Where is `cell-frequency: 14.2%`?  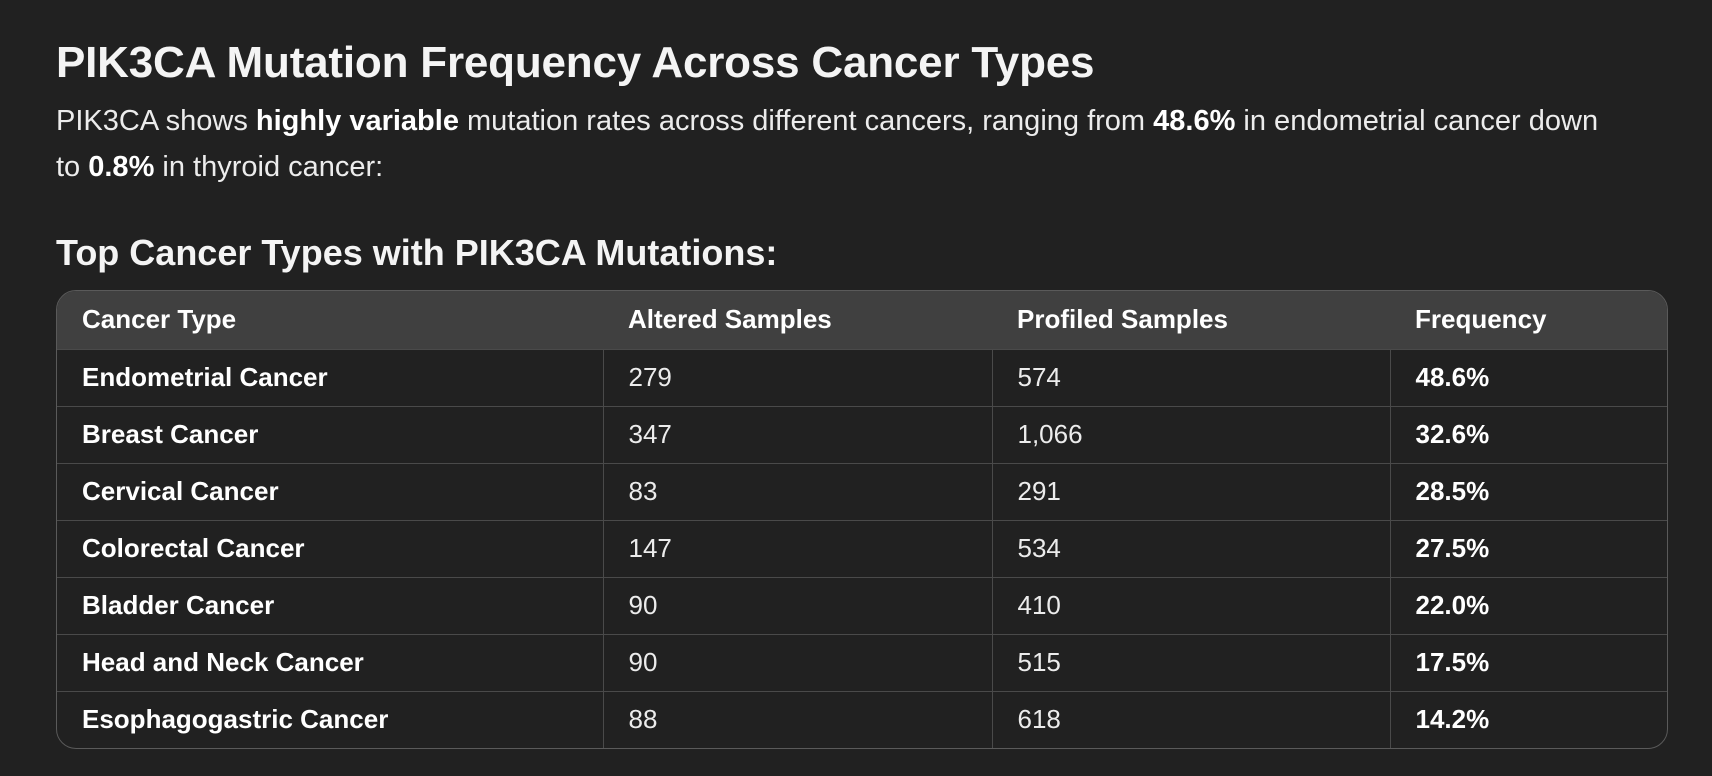 cell-frequency: 14.2% is located at coordinates (1528, 719).